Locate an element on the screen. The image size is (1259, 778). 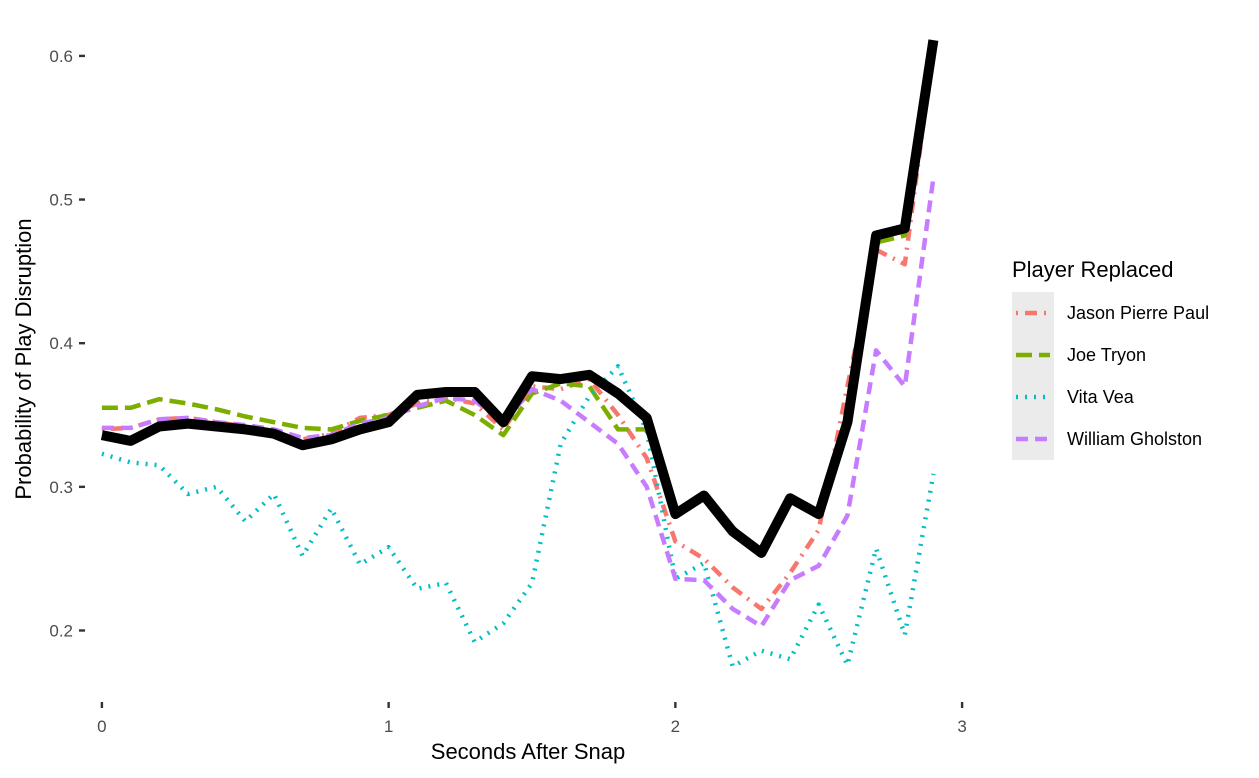
y-tick-label: 0.3 is located at coordinates (61, 487).